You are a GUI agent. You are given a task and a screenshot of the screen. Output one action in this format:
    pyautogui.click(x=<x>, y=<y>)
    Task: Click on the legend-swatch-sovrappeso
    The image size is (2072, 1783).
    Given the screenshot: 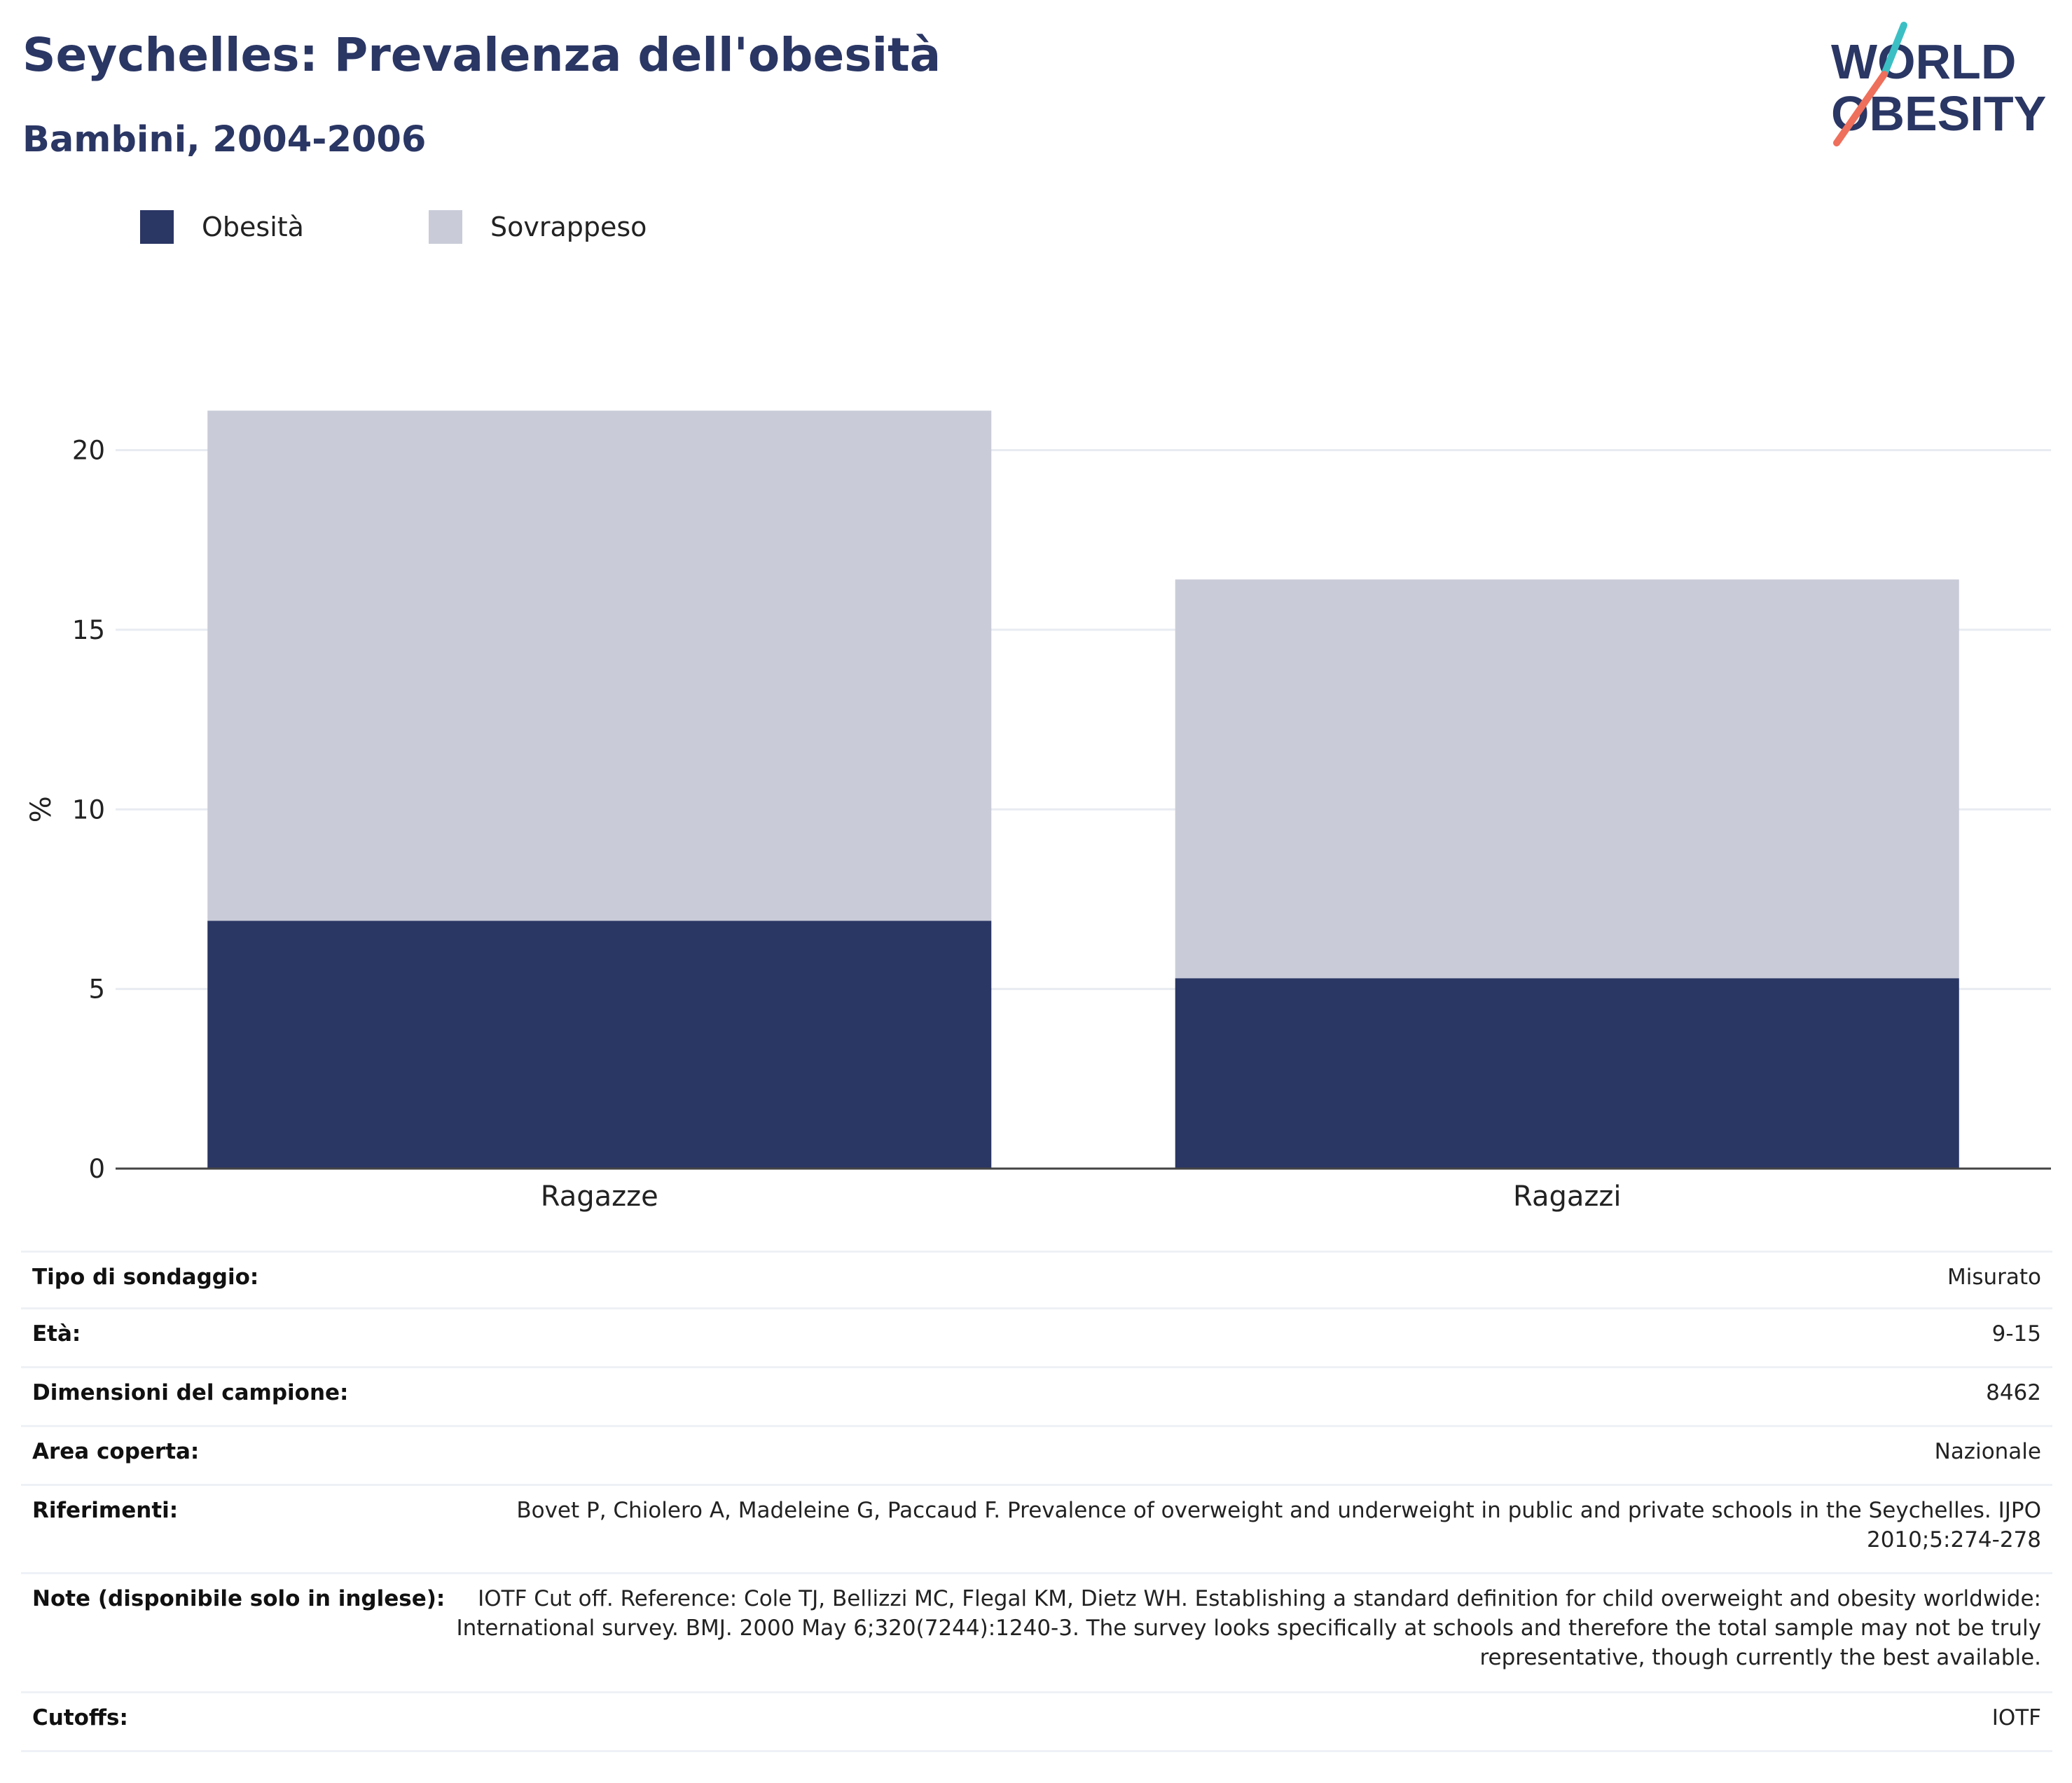 What is the action you would take?
    pyautogui.click(x=446, y=227)
    